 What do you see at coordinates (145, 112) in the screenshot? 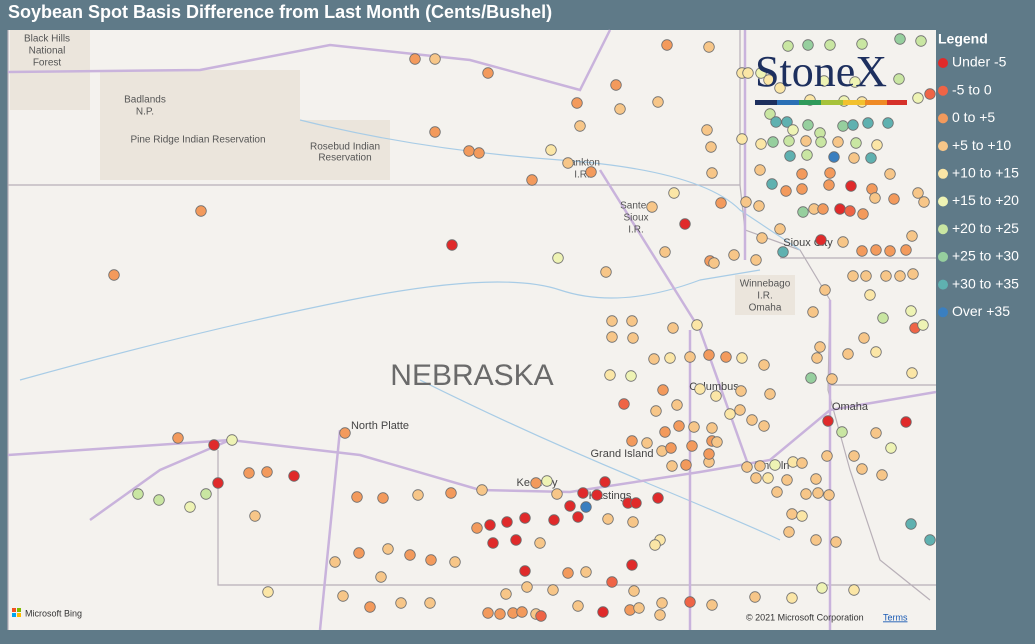
I see `map-label: N.P.` at bounding box center [145, 112].